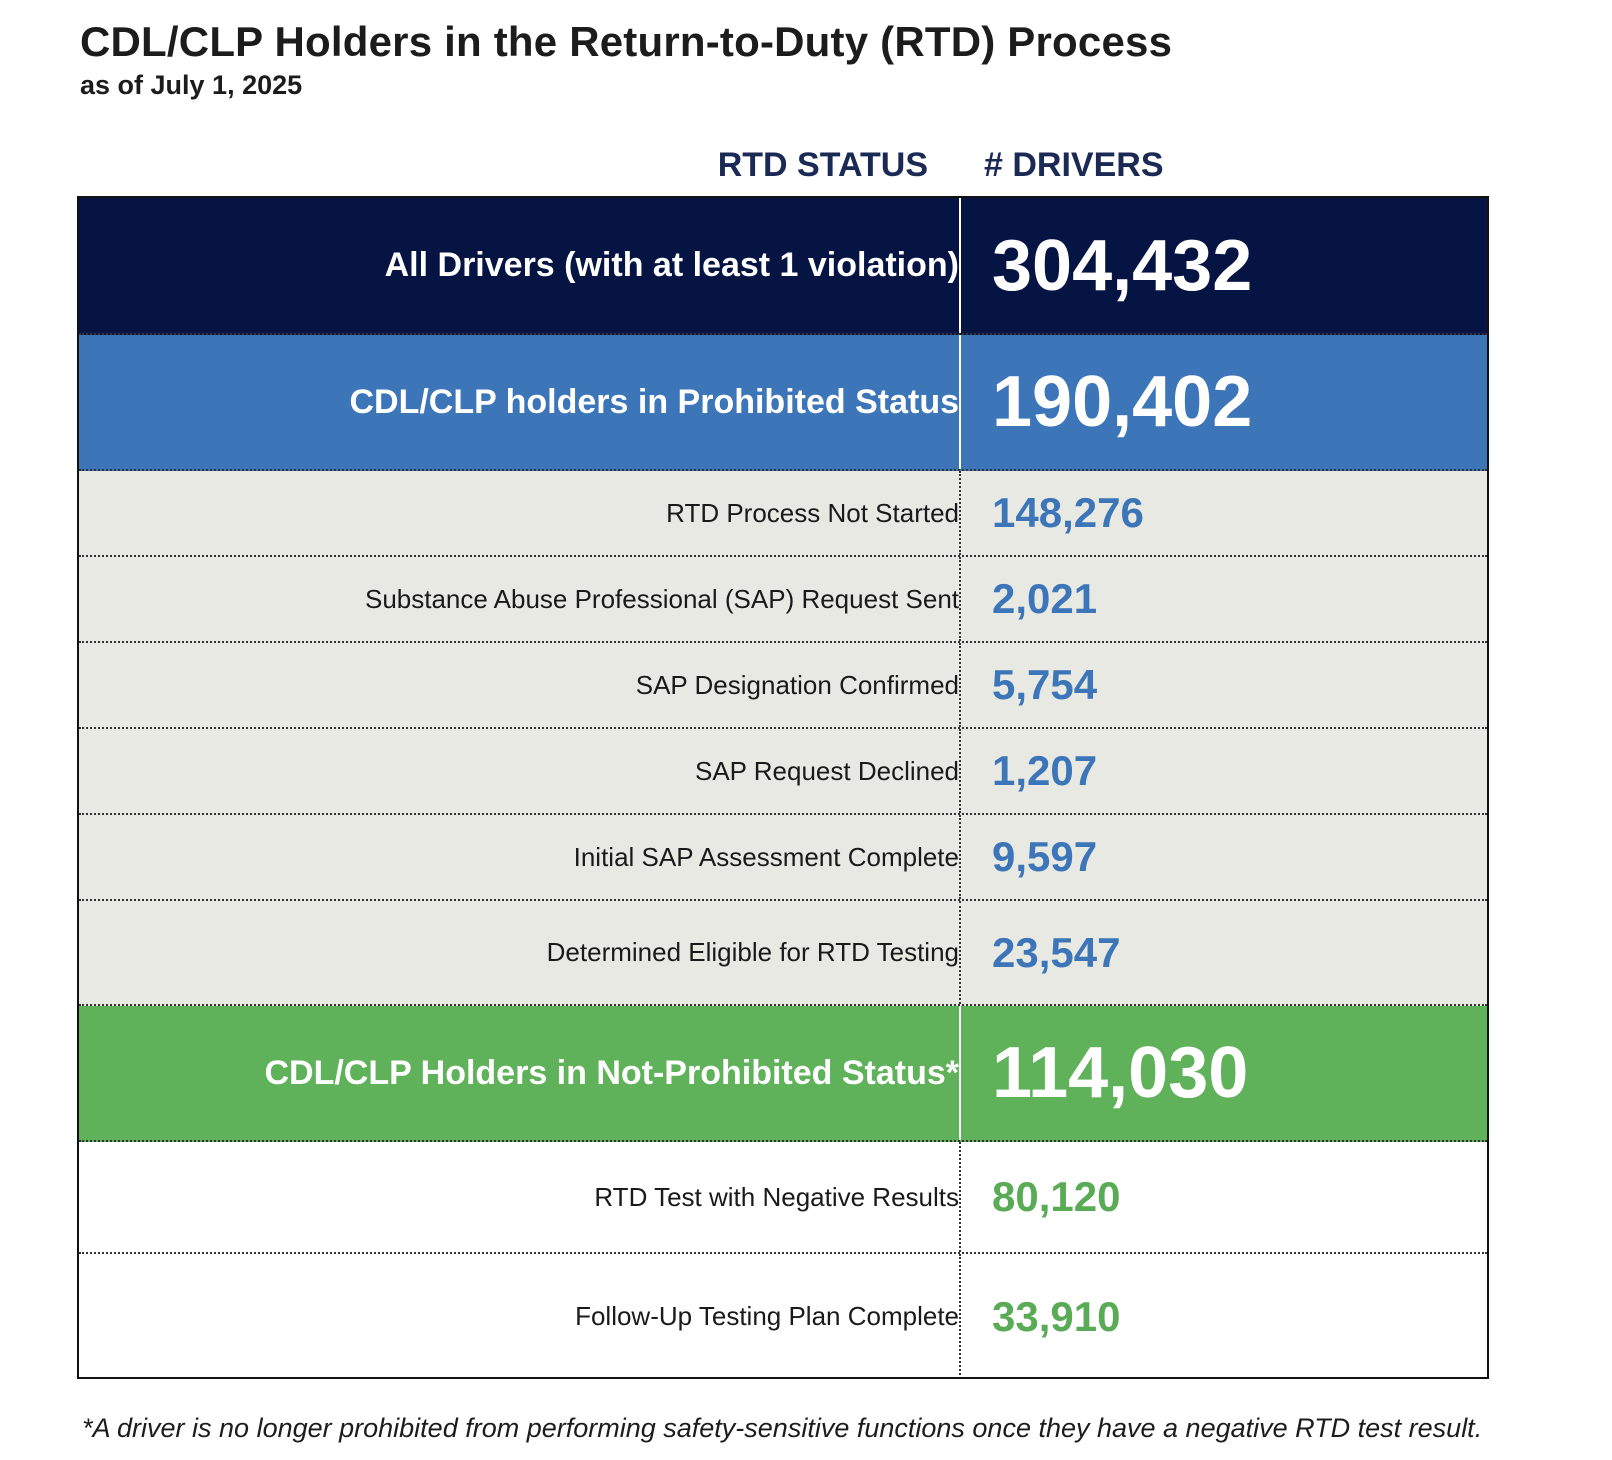  What do you see at coordinates (776, 1196) in the screenshot?
I see `row-label: RTD Test with Negative Results` at bounding box center [776, 1196].